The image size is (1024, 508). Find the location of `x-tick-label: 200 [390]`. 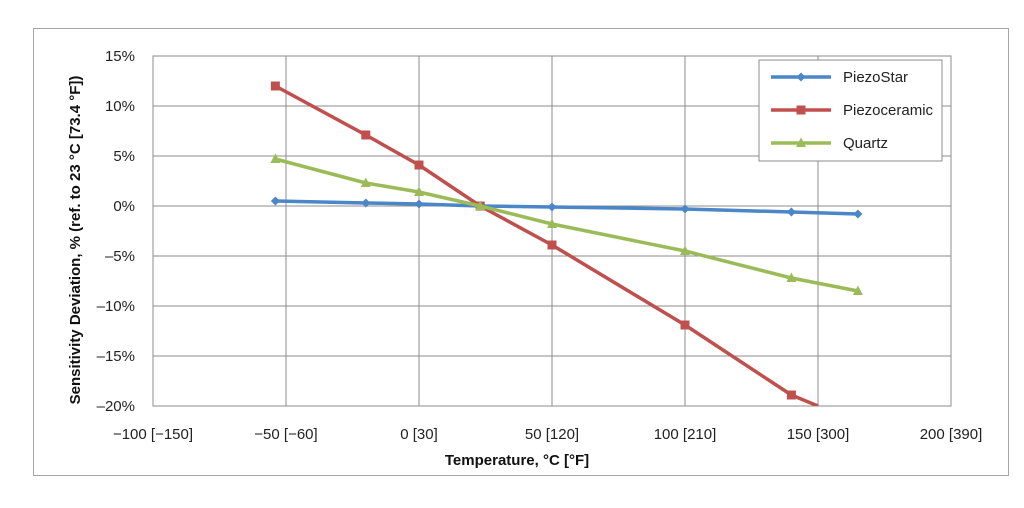

x-tick-label: 200 [390] is located at coordinates (951, 434).